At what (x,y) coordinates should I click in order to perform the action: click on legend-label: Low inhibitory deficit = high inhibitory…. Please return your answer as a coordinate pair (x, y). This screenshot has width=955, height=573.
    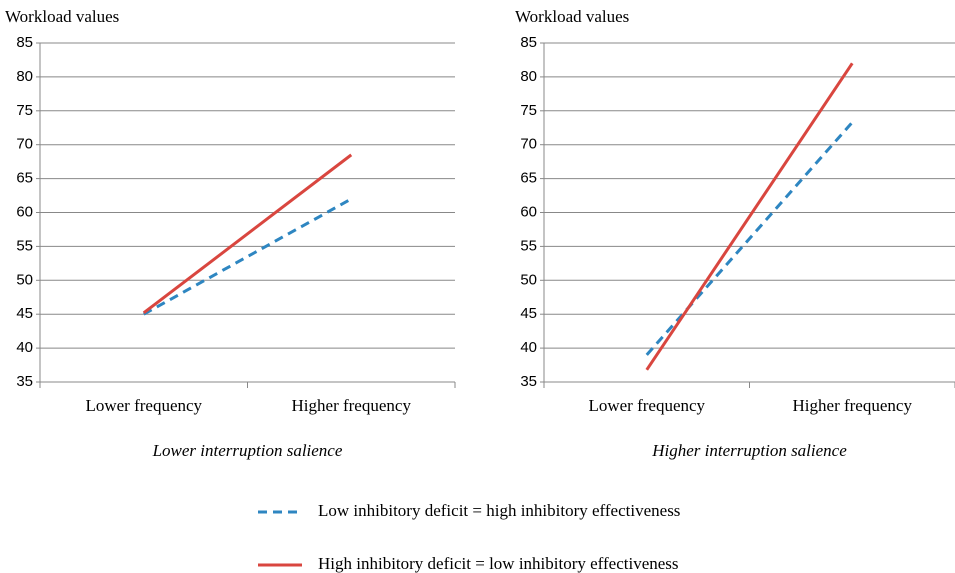
    Looking at the image, I should click on (499, 510).